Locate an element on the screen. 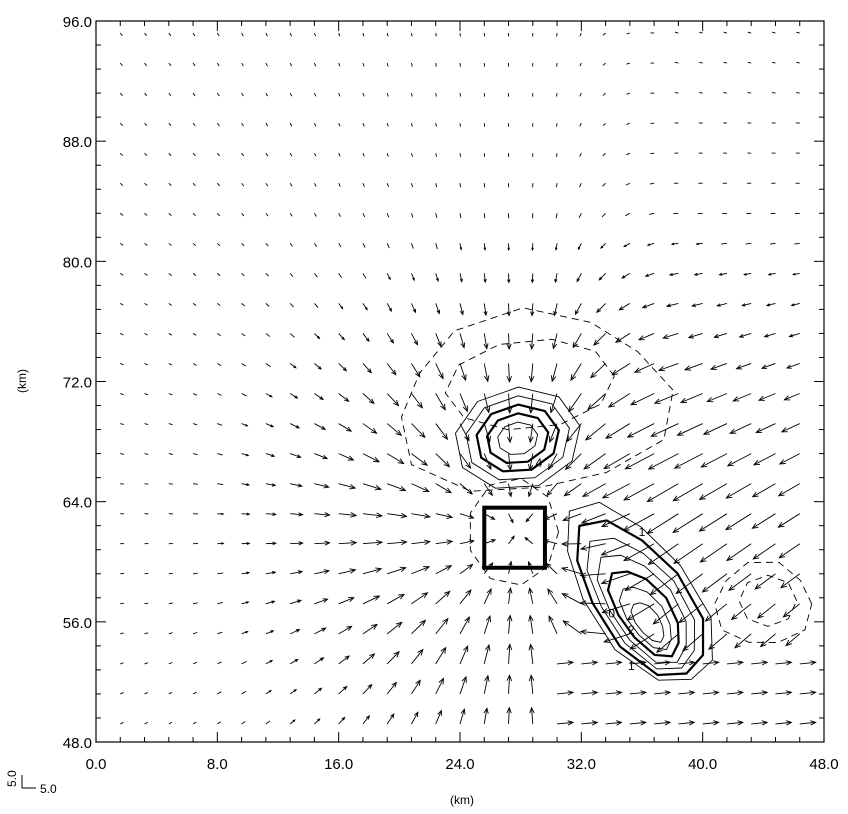 The width and height of the screenshot is (848, 814). x-tick-label: 40.0 is located at coordinates (702, 764).